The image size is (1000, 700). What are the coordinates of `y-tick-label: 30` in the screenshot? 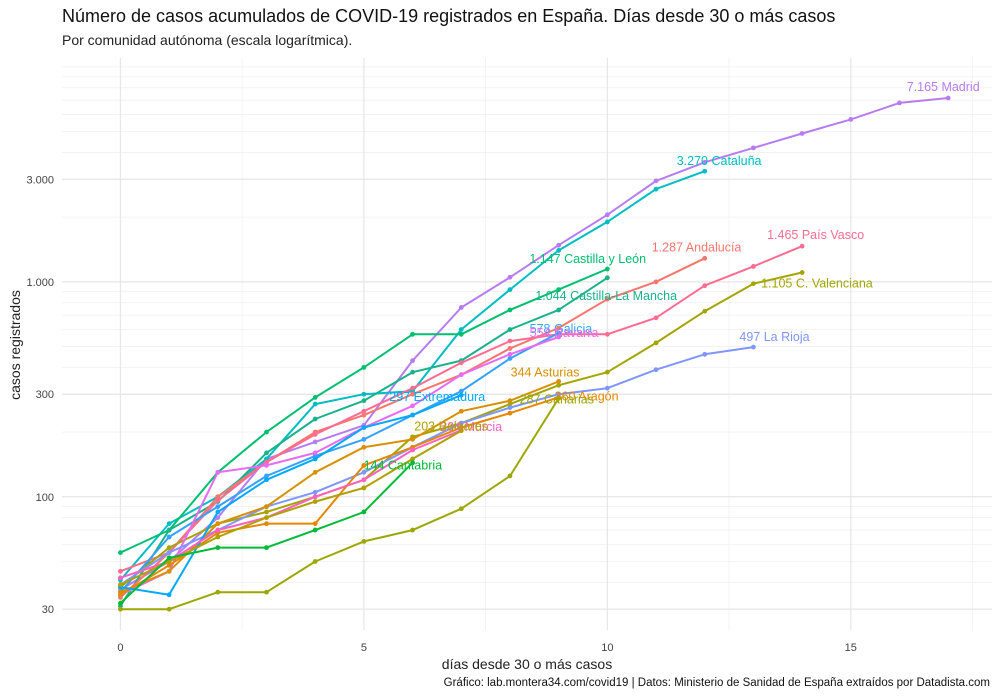 It's located at (48, 610).